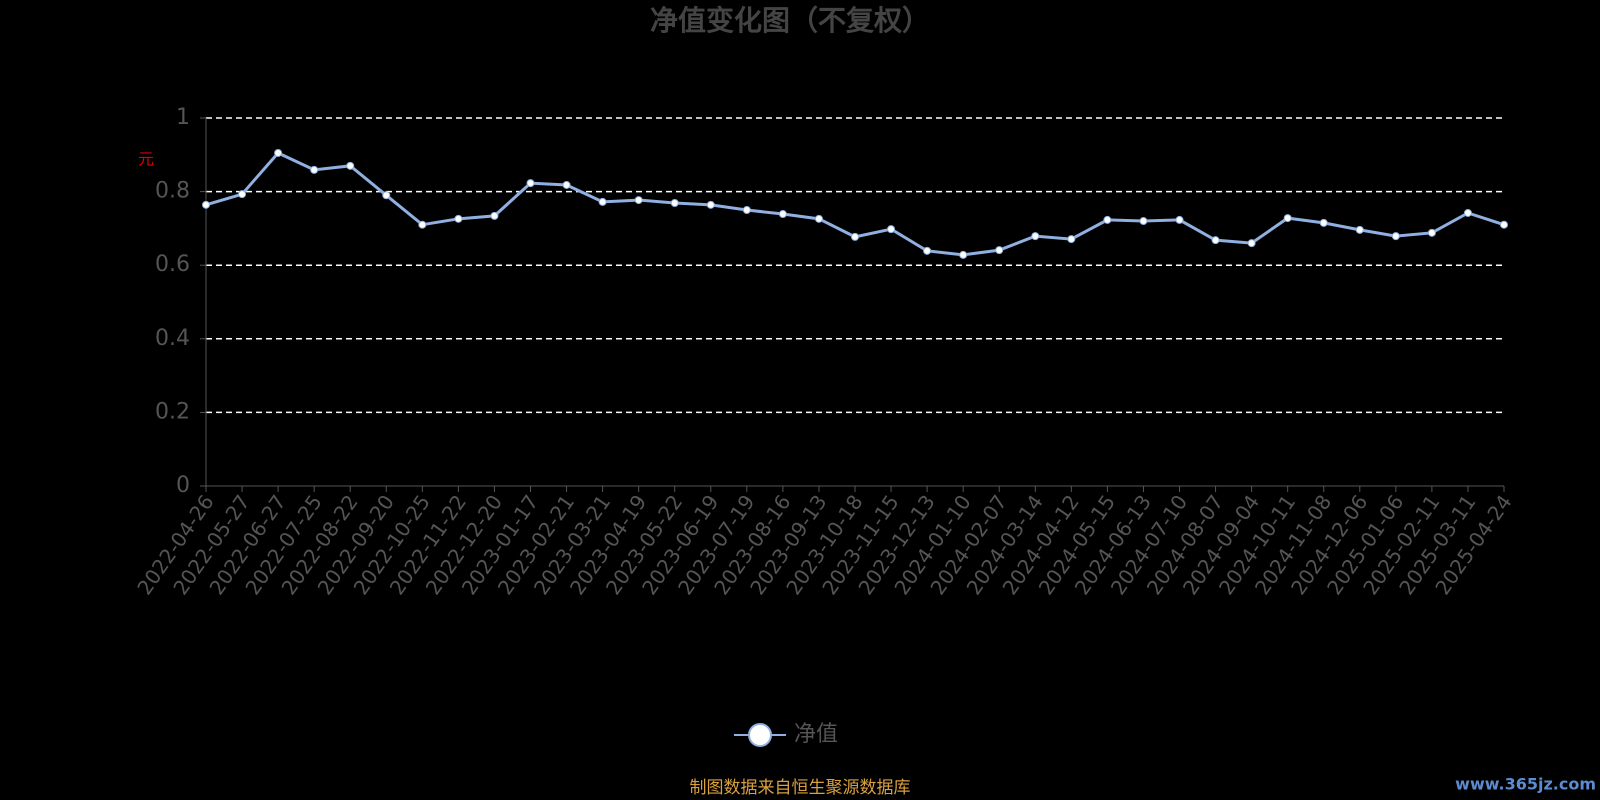 The width and height of the screenshot is (1600, 800). What do you see at coordinates (183, 117) in the screenshot?
I see `y-tick-label: 1` at bounding box center [183, 117].